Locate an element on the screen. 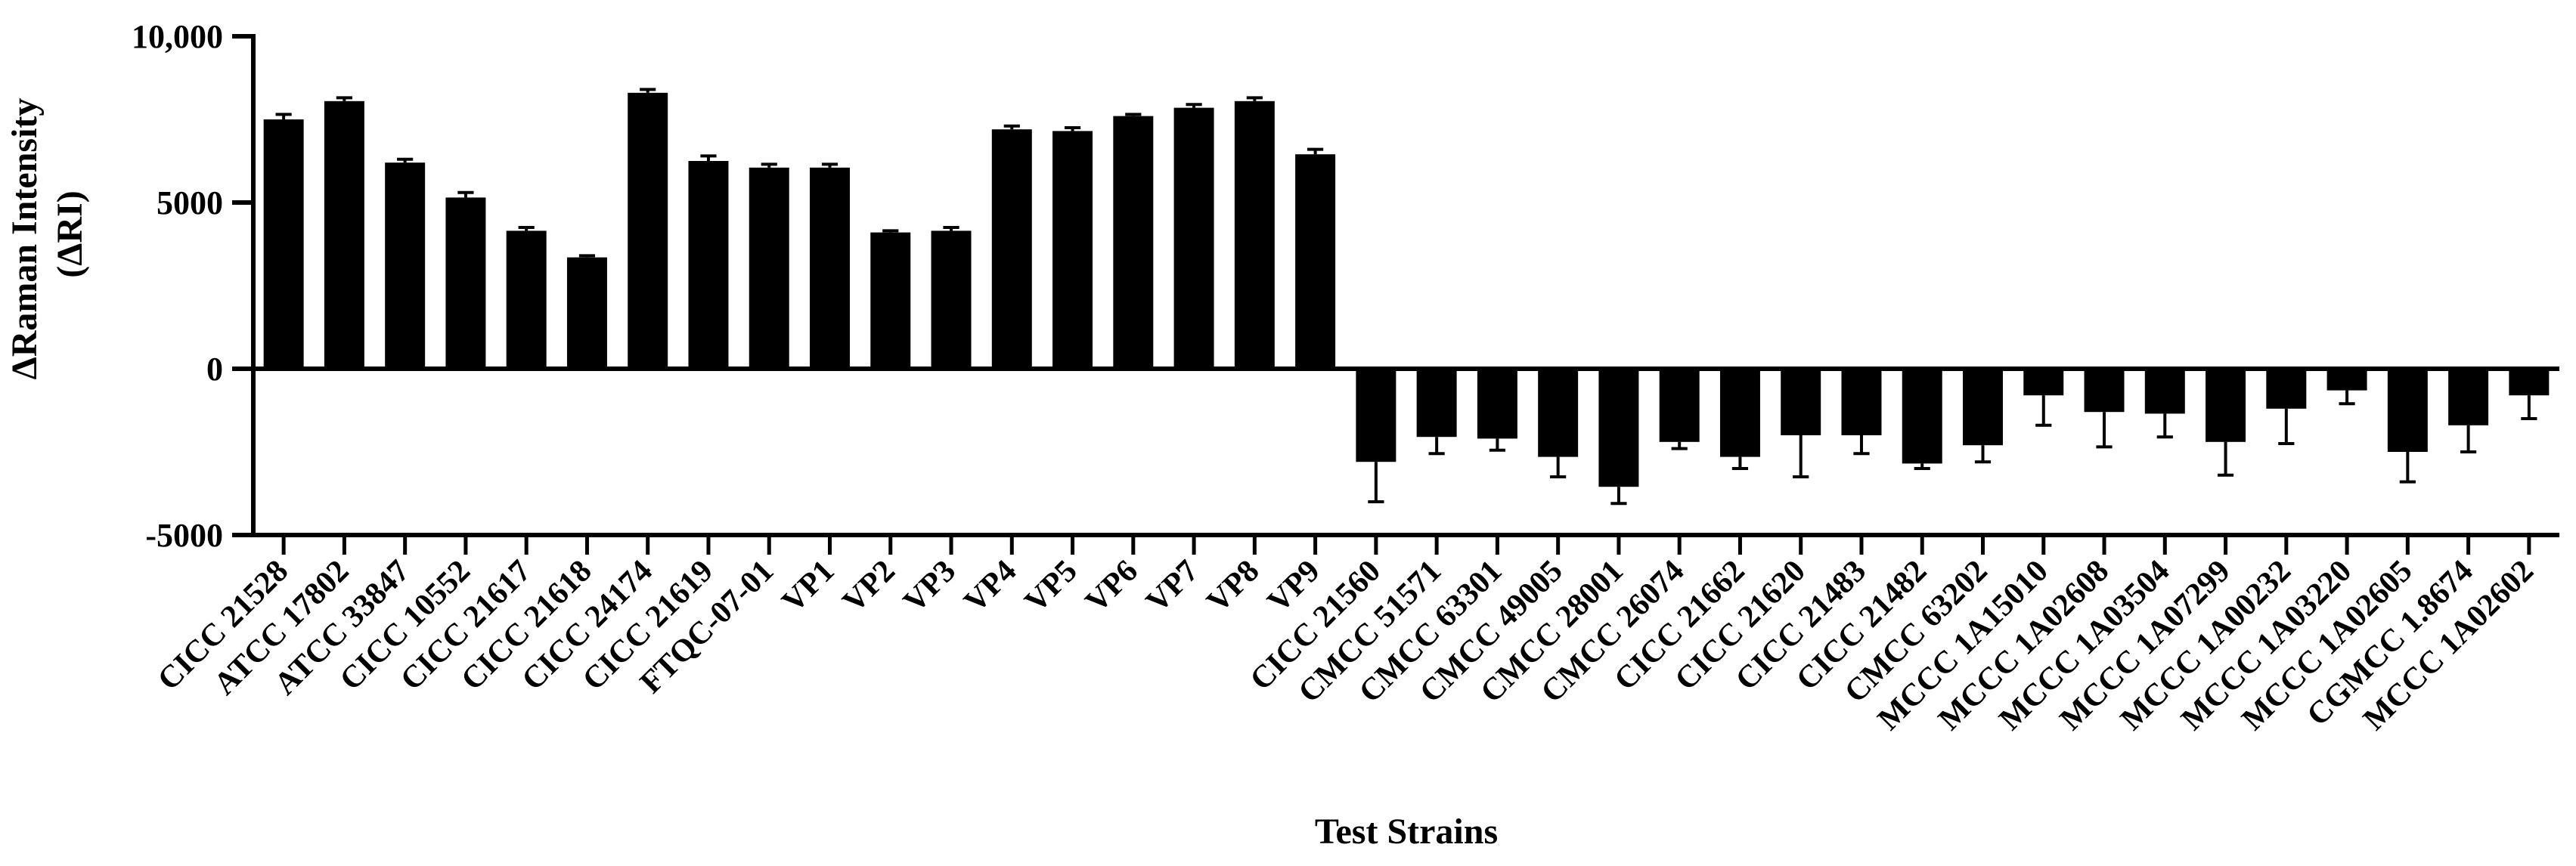 The height and width of the screenshot is (866, 2576). x-tick-label: VP3 is located at coordinates (930, 587).